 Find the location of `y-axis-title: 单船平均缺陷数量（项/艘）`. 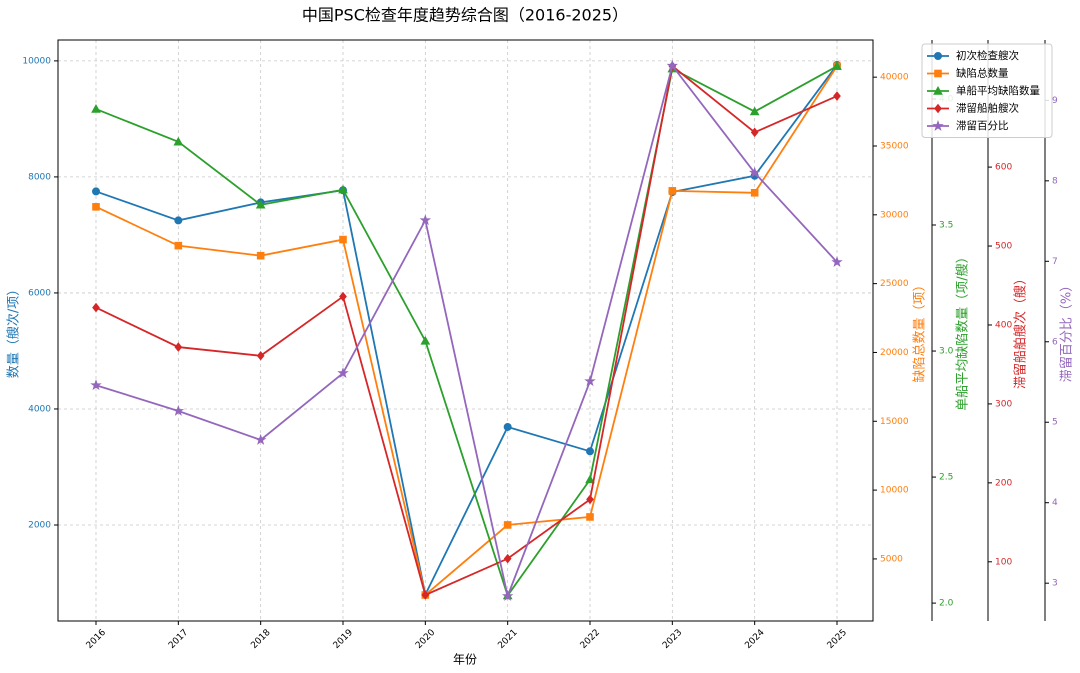

y-axis-title: 单船平均缺陷数量（项/艘） is located at coordinates (963, 330).